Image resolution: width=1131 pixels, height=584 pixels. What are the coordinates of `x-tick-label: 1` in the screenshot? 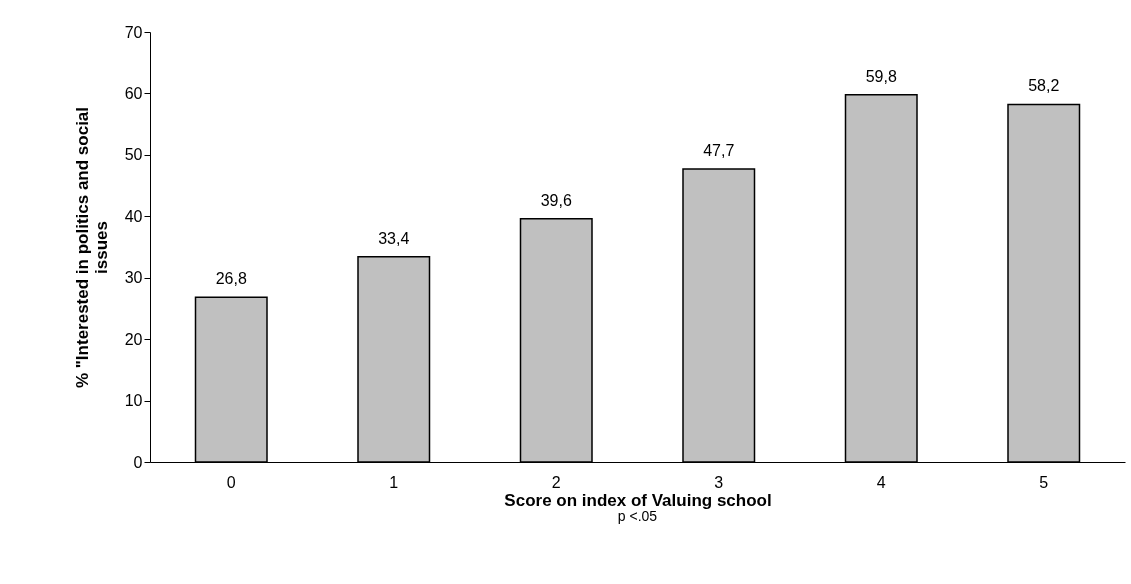 It's located at (394, 482).